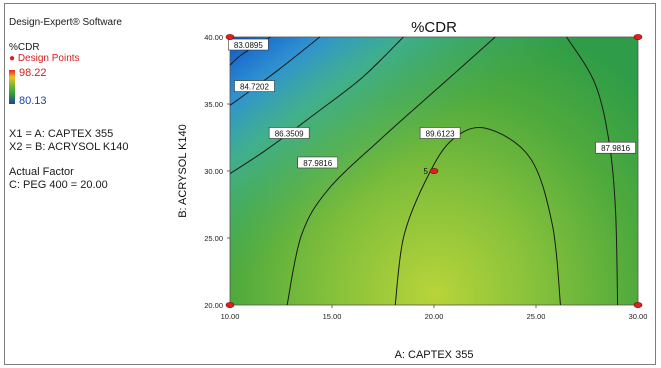  What do you see at coordinates (12, 58) in the screenshot?
I see `design-point-icon: ●` at bounding box center [12, 58].